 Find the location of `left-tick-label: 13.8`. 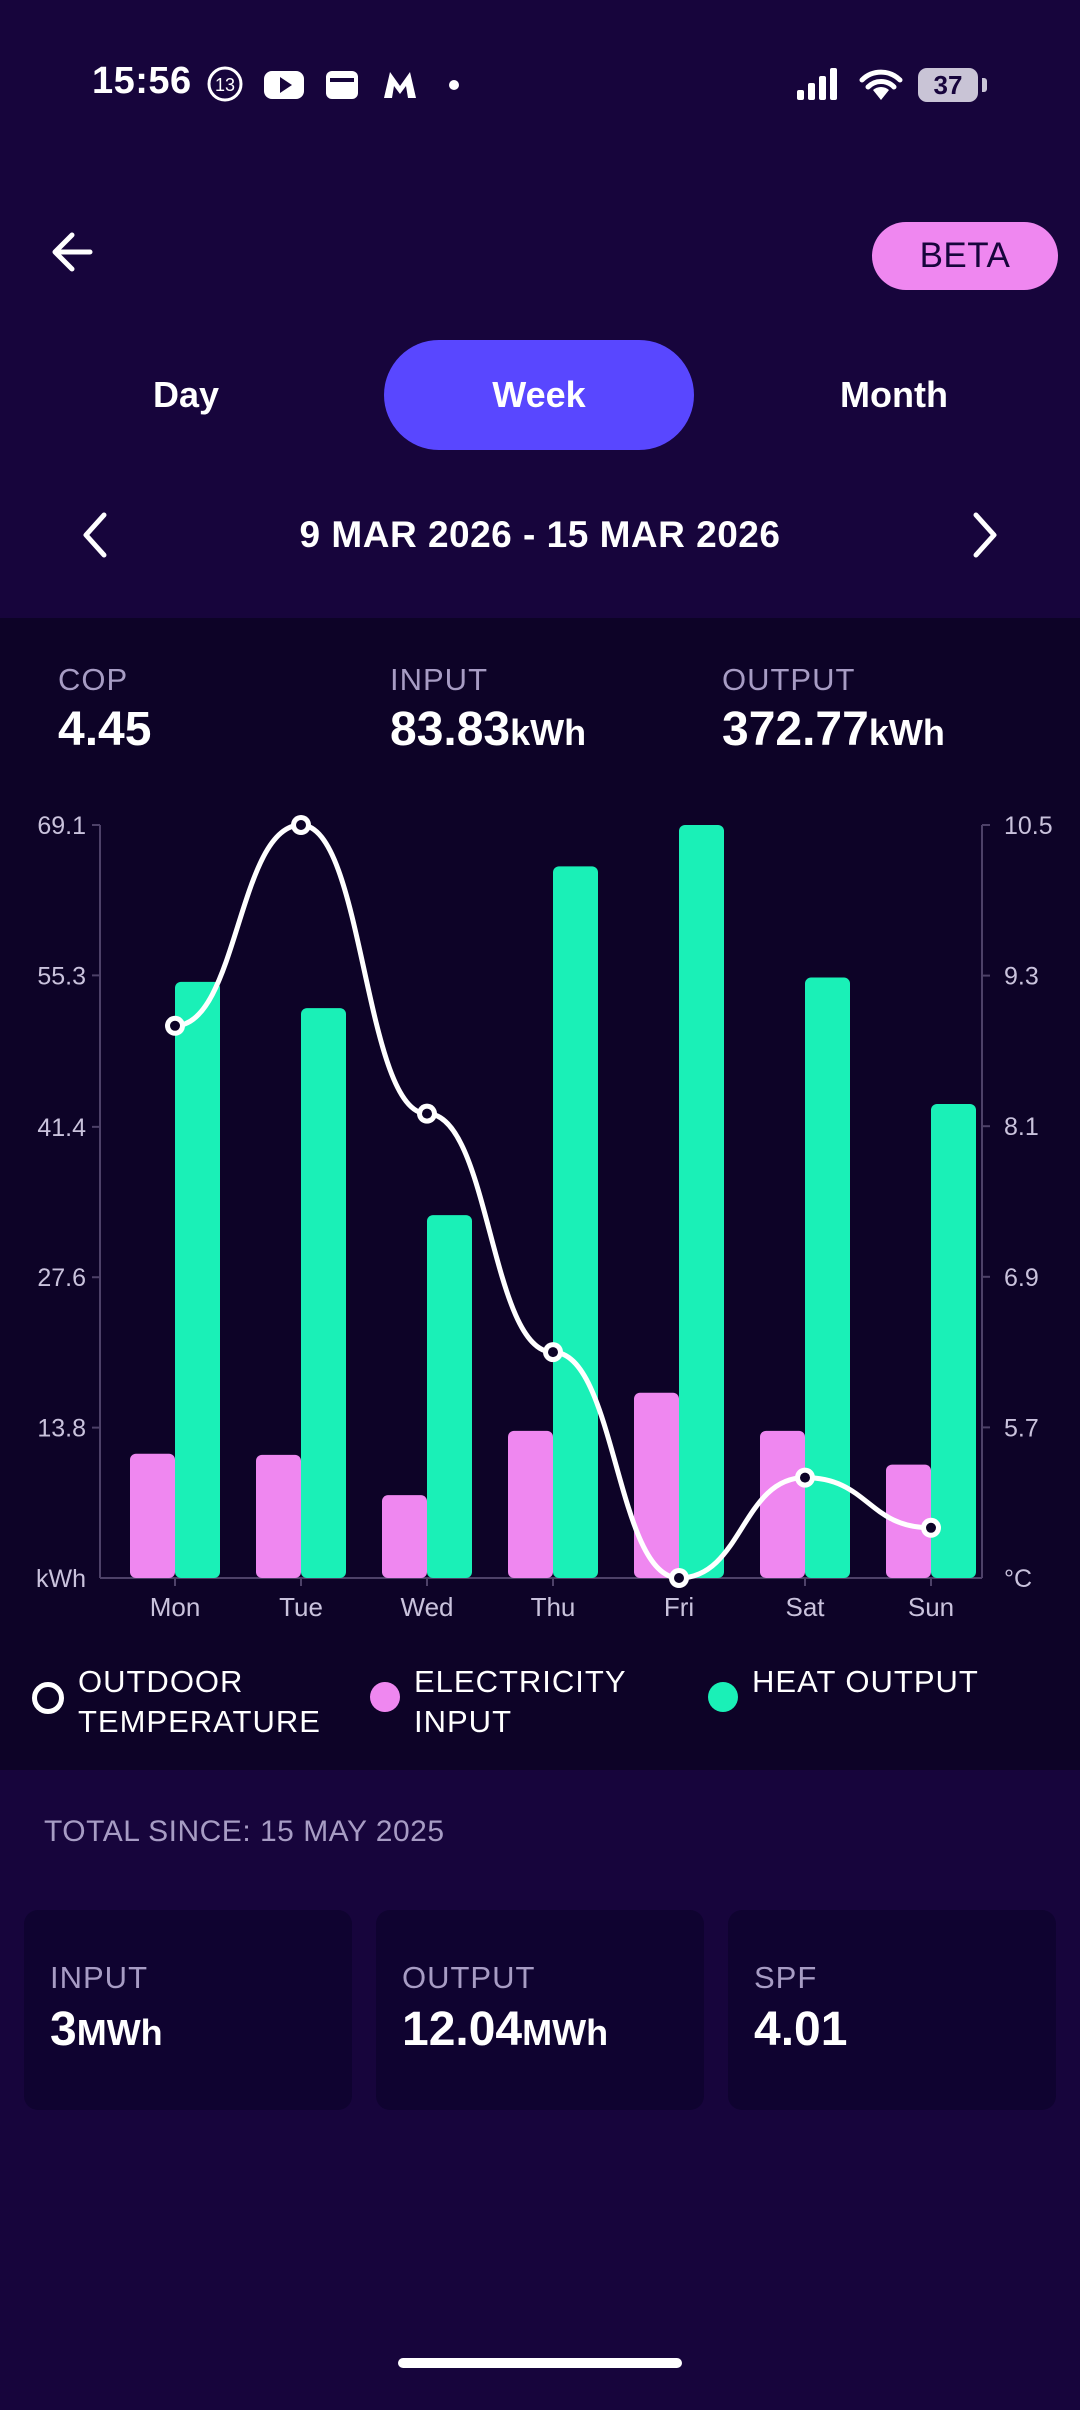

left-tick-label: 13.8 is located at coordinates (61, 1429).